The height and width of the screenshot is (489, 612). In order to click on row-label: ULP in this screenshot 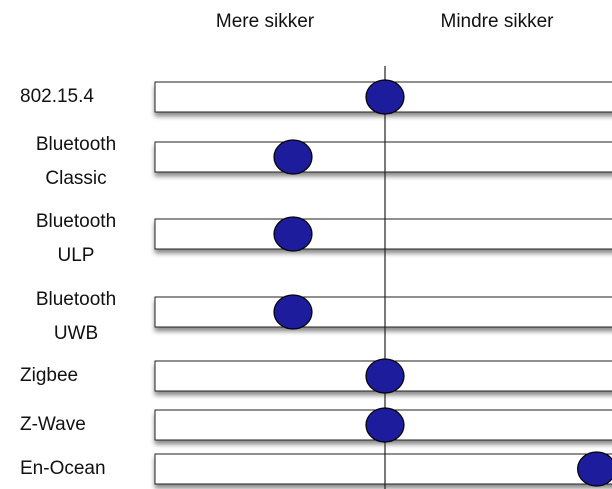, I will do `click(76, 255)`.